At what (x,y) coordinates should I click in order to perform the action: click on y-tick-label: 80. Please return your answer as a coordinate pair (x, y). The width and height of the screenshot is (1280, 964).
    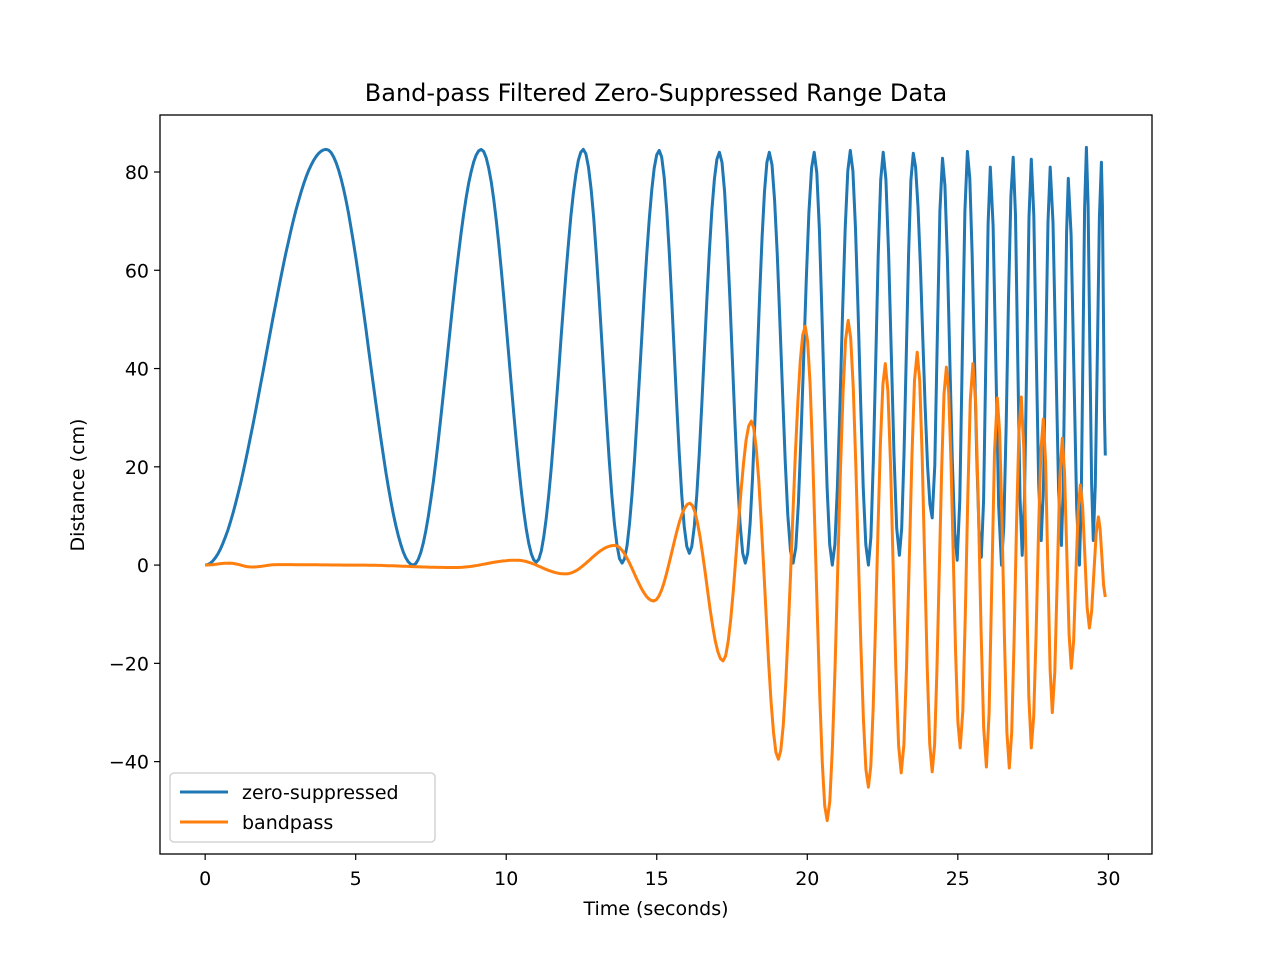
    Looking at the image, I should click on (137, 173).